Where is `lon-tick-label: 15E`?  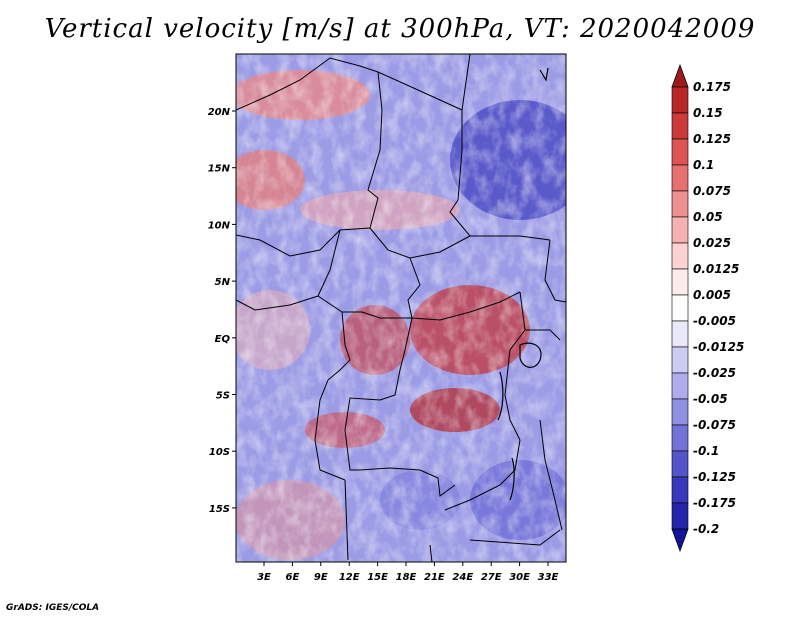 lon-tick-label: 15E is located at coordinates (377, 577).